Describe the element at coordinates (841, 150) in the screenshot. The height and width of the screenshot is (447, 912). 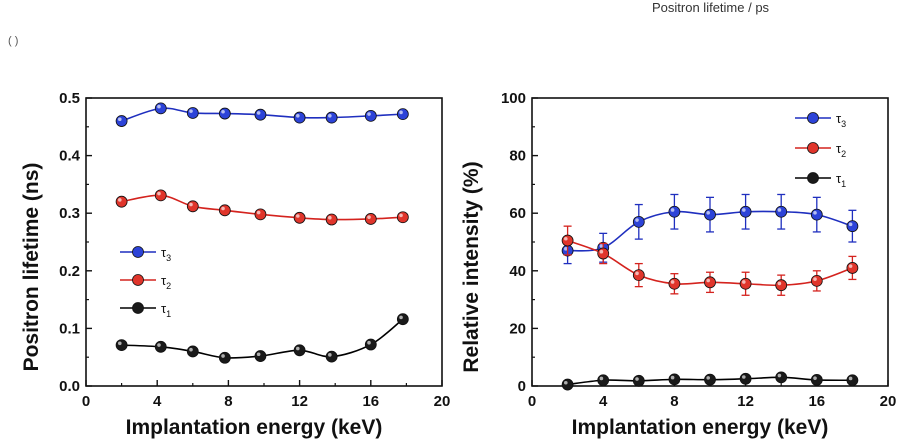
I see `legend-label: τ2` at that location.